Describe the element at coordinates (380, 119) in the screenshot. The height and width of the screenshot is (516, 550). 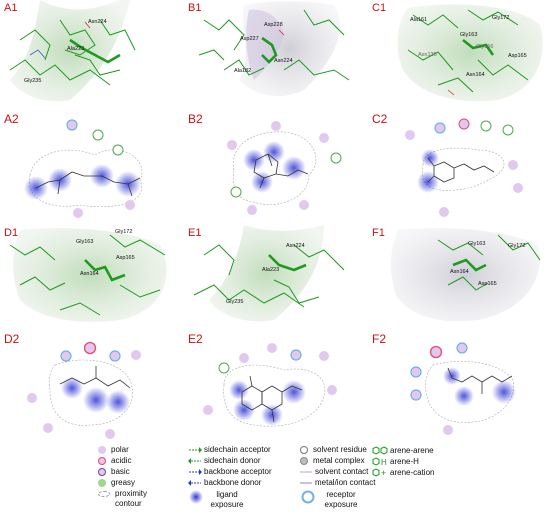
I see `panel-label: C2` at that location.